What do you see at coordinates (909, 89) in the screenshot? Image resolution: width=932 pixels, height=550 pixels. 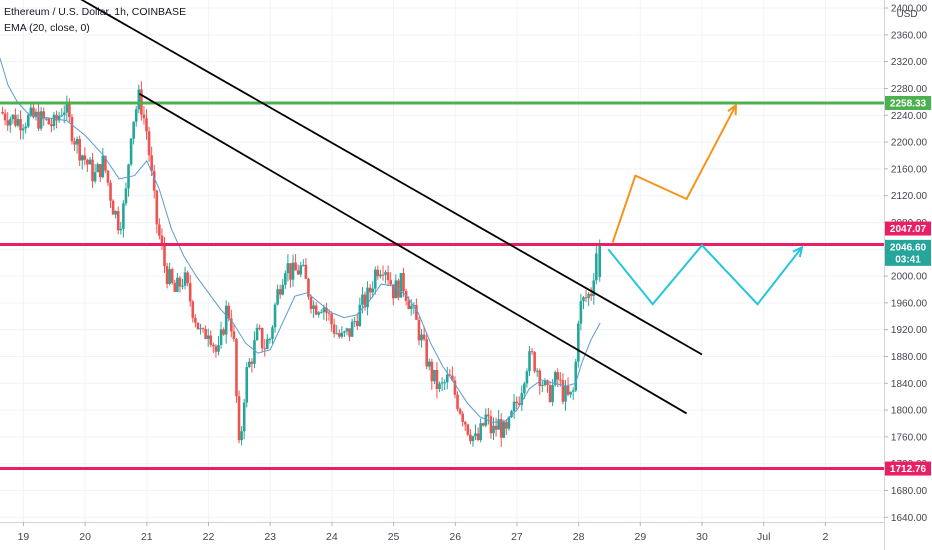 I see `y-tick-label: 2280.00` at bounding box center [909, 89].